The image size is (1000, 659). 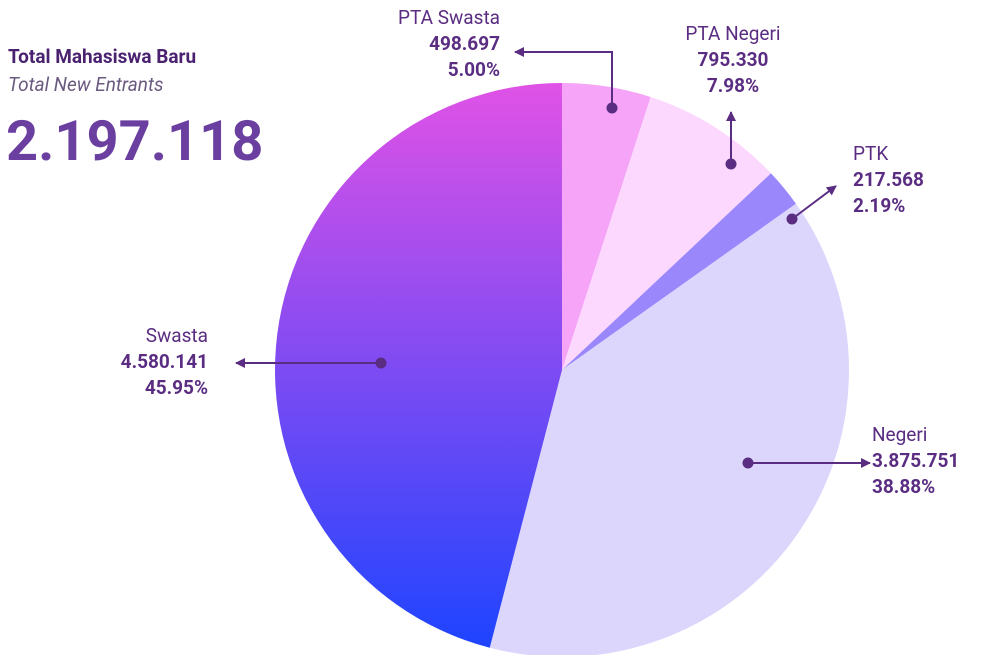 What do you see at coordinates (732, 33) in the screenshot?
I see `slice-label: PTA Negeri` at bounding box center [732, 33].